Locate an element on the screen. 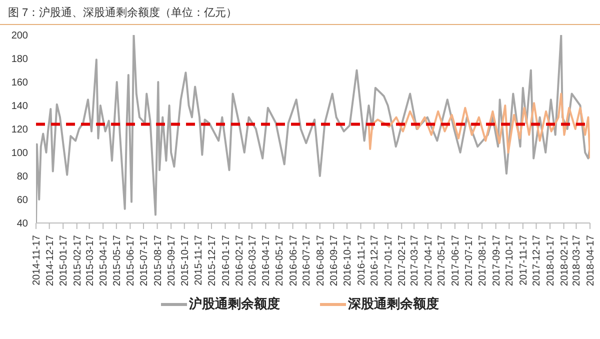 Image resolution: width=600 pixels, height=339 pixels. y-tick-label: 100 is located at coordinates (19, 154).